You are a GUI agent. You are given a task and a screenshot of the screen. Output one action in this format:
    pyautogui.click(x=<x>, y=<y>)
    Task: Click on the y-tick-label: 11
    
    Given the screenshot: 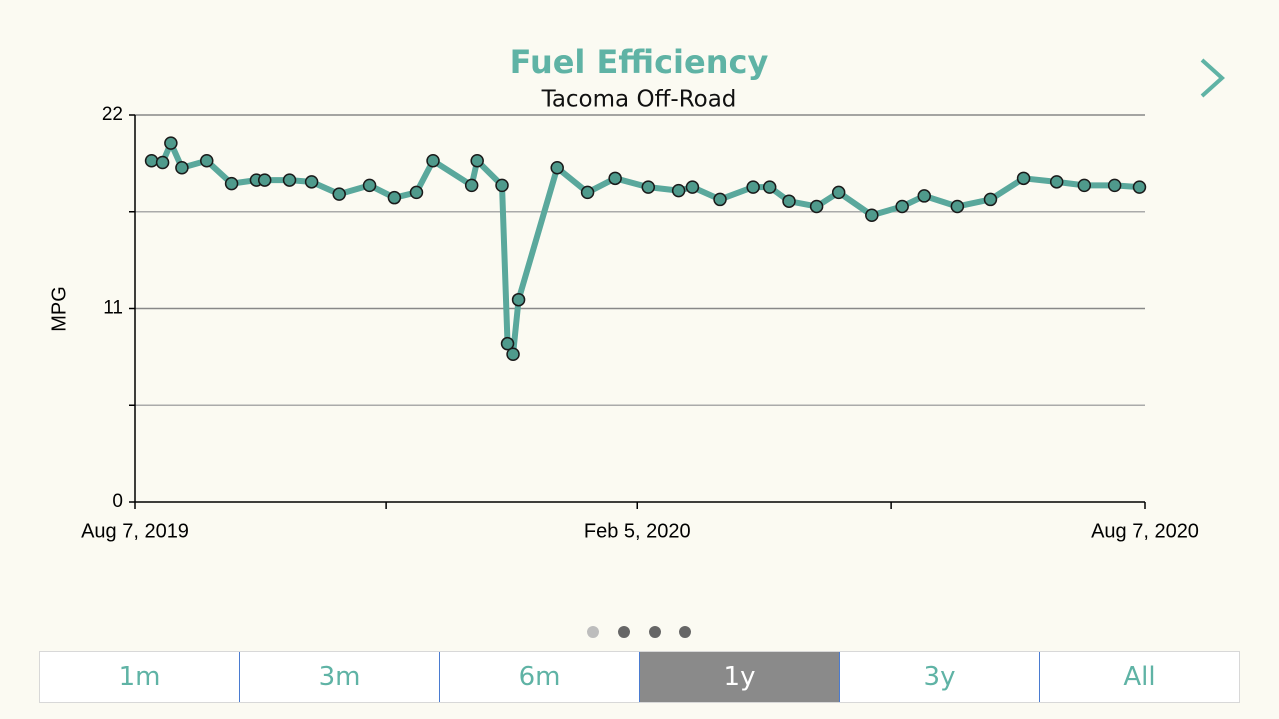 What is the action you would take?
    pyautogui.click(x=113, y=308)
    